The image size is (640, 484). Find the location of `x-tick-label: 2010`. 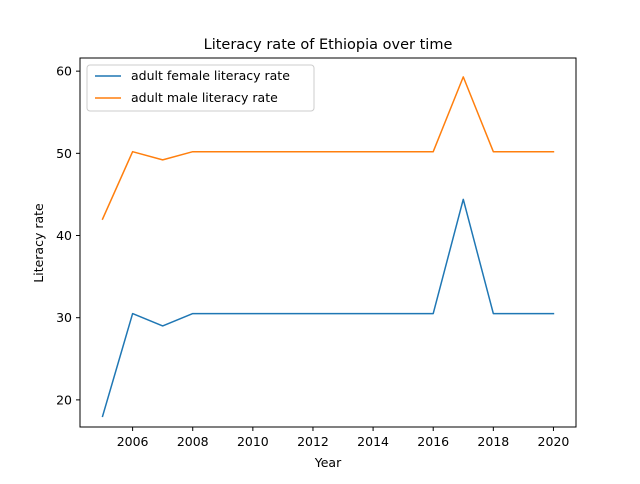

x-tick-label: 2010 is located at coordinates (253, 441).